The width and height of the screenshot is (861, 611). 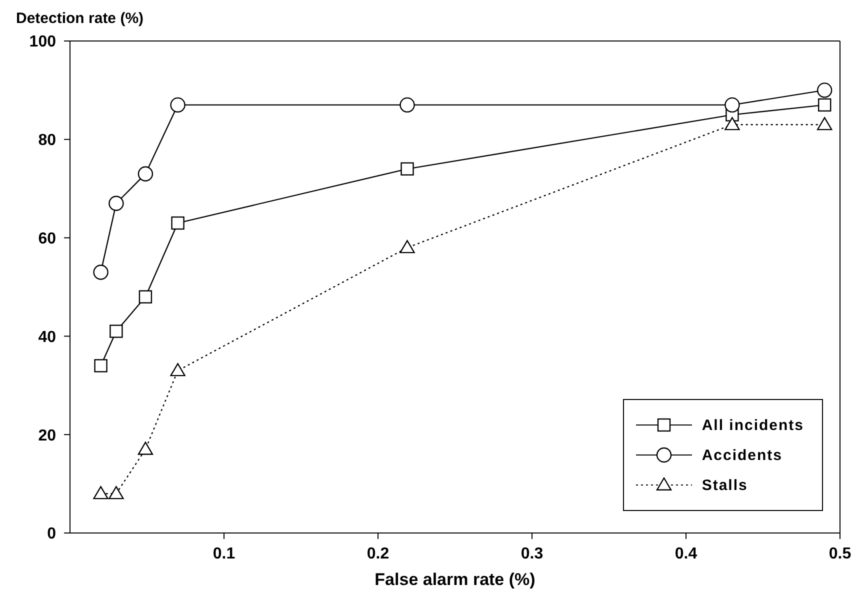 I want to click on y-tick-label: 60, so click(x=47, y=239).